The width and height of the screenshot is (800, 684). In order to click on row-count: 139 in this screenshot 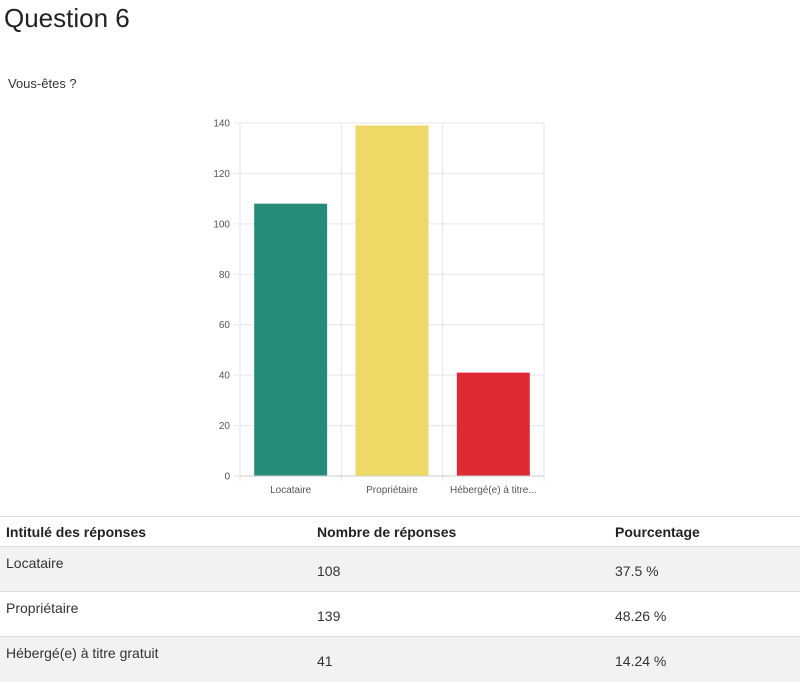, I will do `click(460, 614)`.